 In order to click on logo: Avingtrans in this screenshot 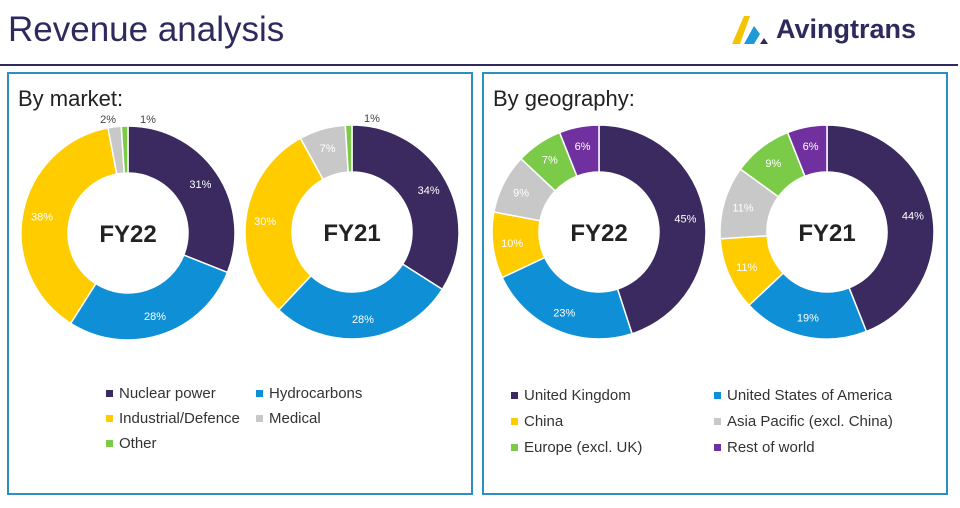, I will do `click(823, 29)`.